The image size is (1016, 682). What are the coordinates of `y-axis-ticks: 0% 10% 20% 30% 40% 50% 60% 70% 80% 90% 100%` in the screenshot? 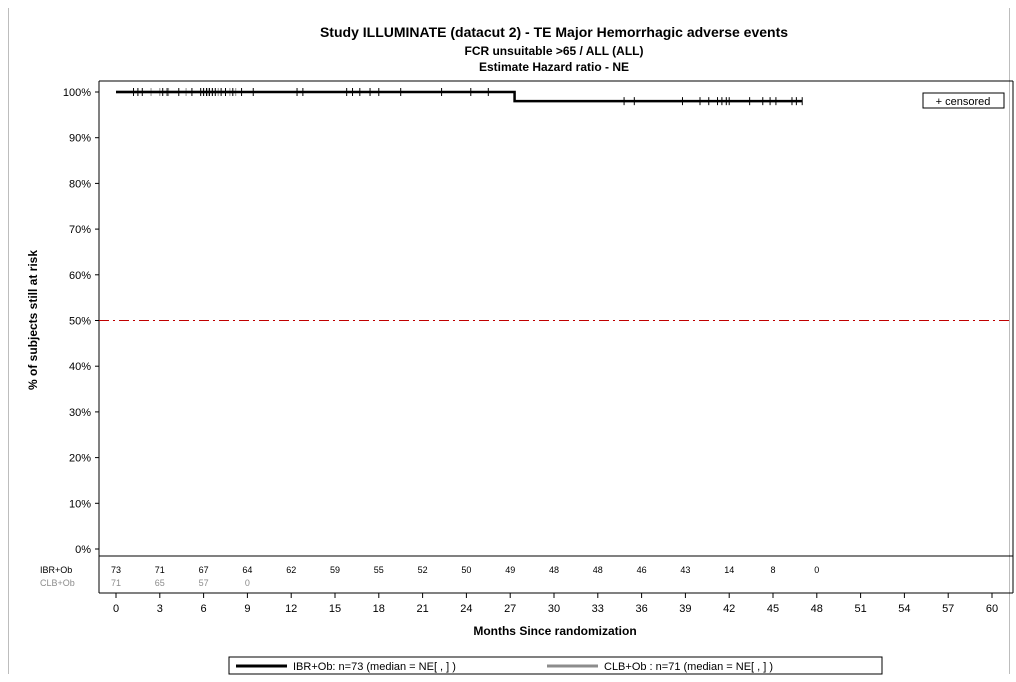 It's located at (81, 321).